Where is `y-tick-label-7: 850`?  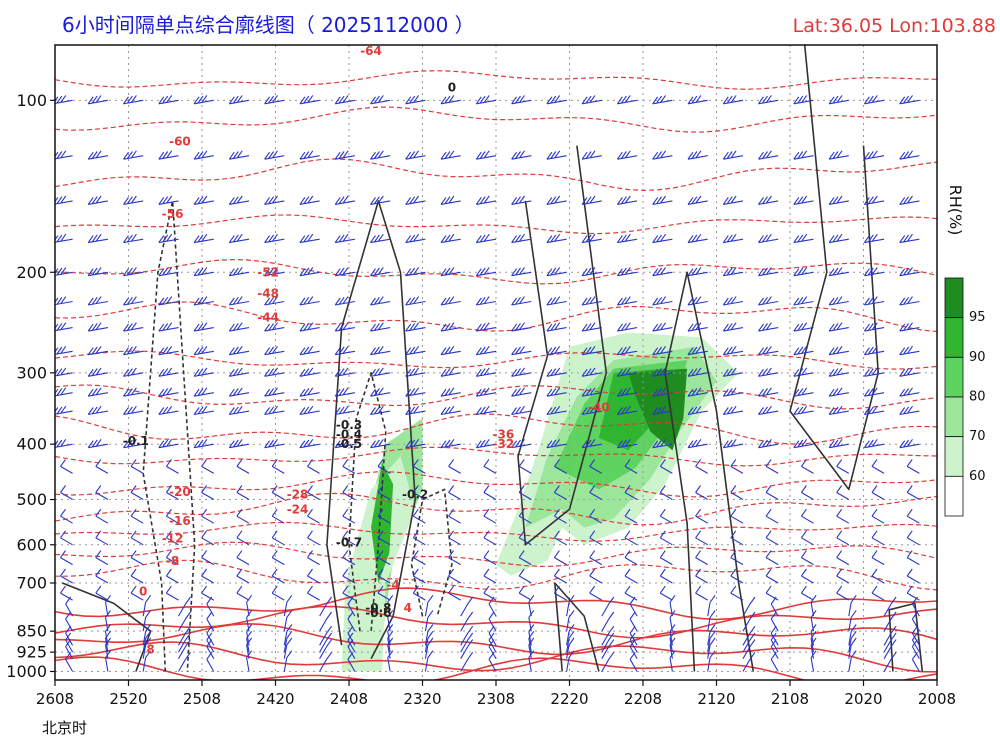
y-tick-label-7: 850 is located at coordinates (31, 631).